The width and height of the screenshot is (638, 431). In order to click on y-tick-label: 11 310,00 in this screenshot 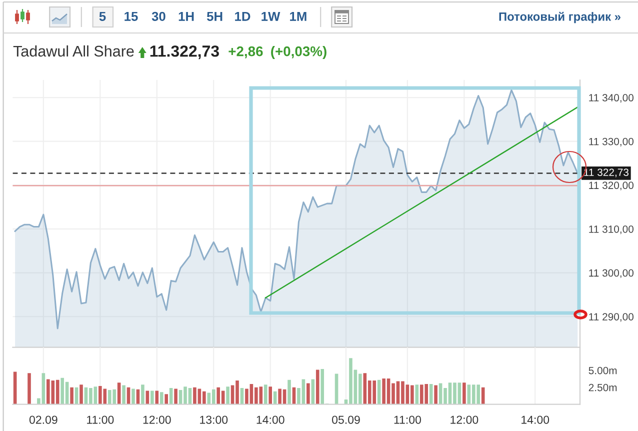, I will do `click(611, 229)`.